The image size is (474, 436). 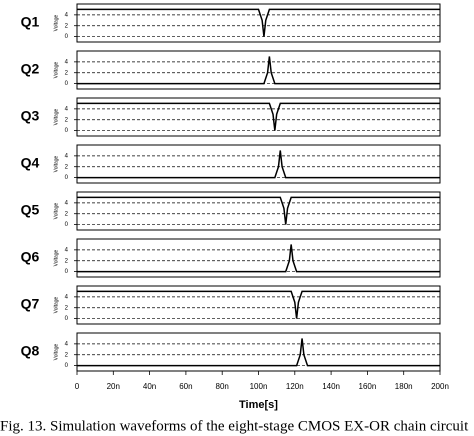 What do you see at coordinates (30, 22) in the screenshot?
I see `panel-label: Q1` at bounding box center [30, 22].